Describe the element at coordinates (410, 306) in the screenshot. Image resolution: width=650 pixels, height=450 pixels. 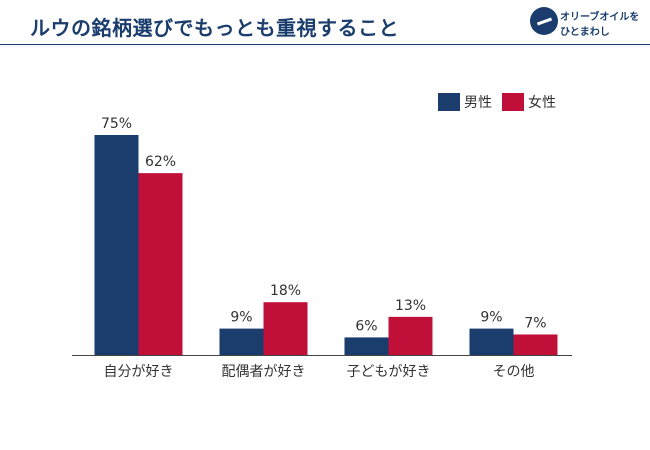
I see `data-label-female-2: 13%` at that location.